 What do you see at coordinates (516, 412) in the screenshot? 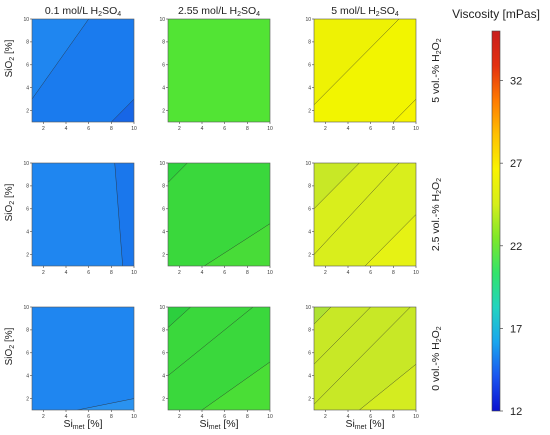
I see `colorbar-tick-label: 12` at bounding box center [516, 412].